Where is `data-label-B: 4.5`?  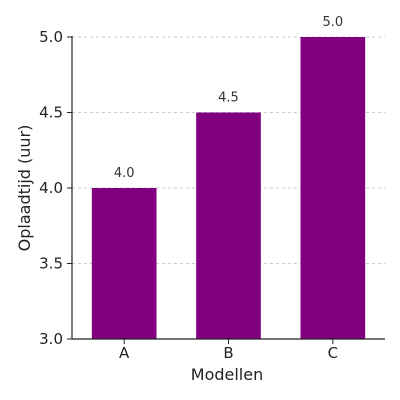 data-label-B: 4.5 is located at coordinates (228, 98).